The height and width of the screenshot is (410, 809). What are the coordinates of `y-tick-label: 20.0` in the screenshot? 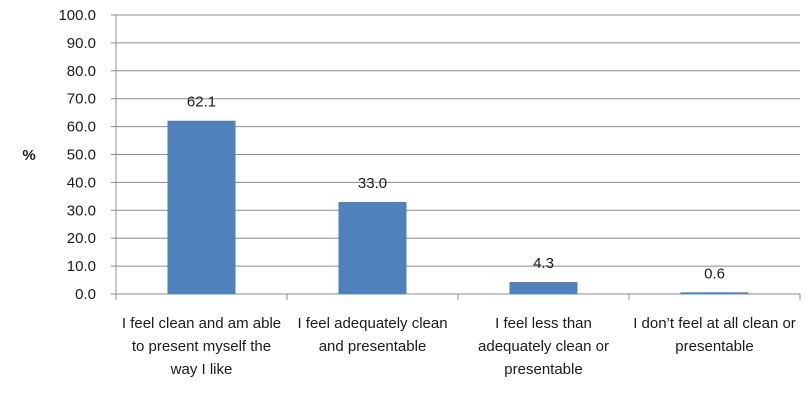 It's located at (81, 238).